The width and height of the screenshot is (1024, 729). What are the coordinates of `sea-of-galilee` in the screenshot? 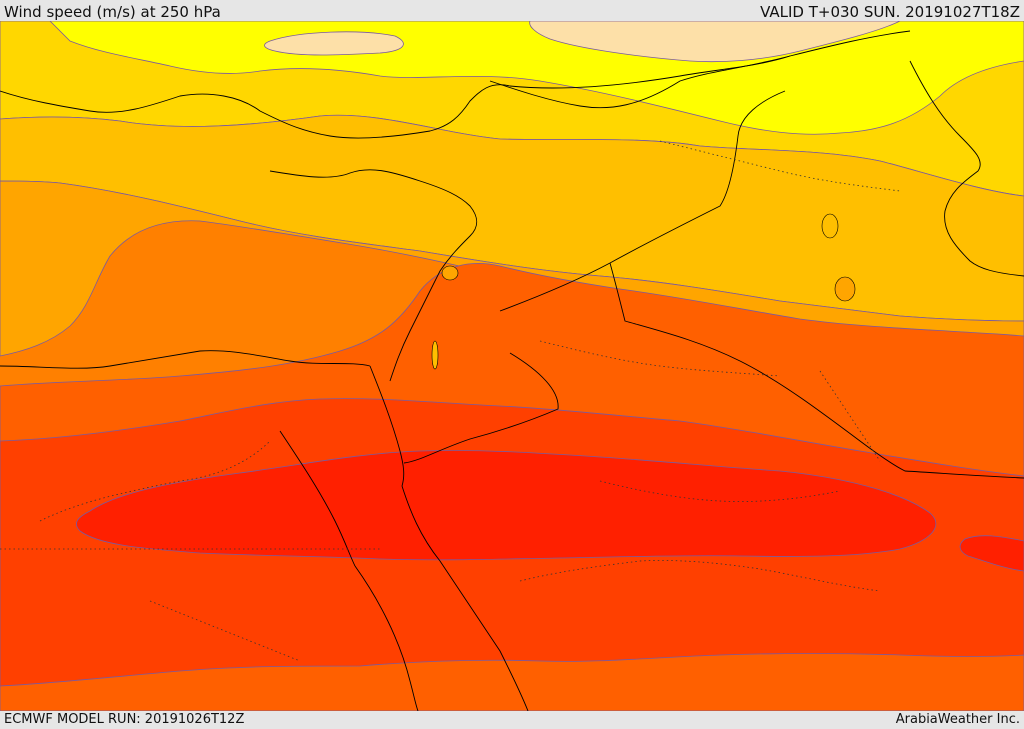 It's located at (450, 273).